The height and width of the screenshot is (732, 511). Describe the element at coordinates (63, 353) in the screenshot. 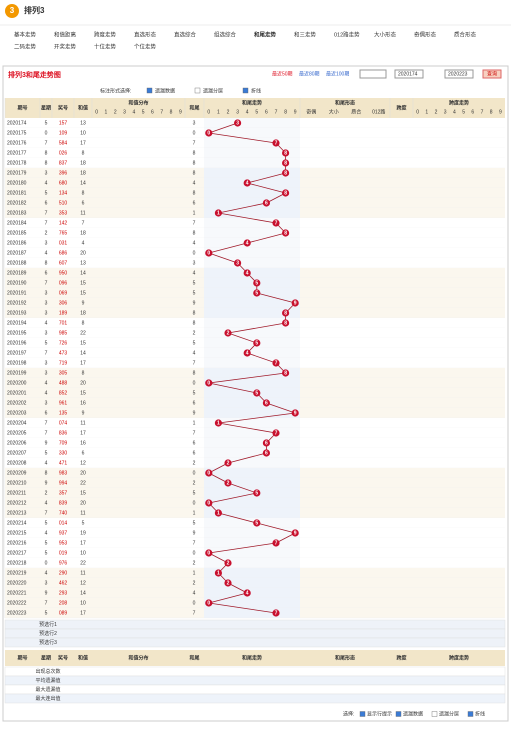

I see `draw-number: 473` at that location.